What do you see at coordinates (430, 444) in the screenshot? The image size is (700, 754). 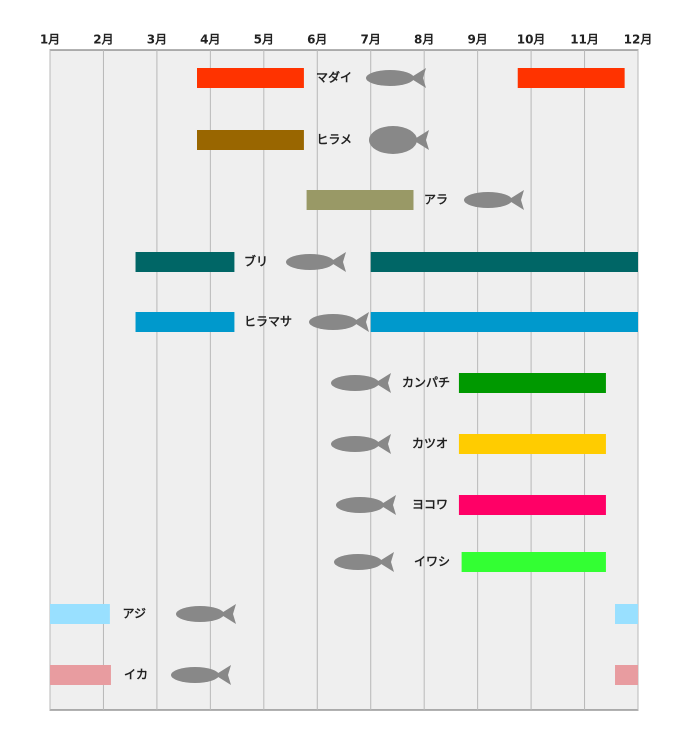 I see `series-label: カツオ` at bounding box center [430, 444].